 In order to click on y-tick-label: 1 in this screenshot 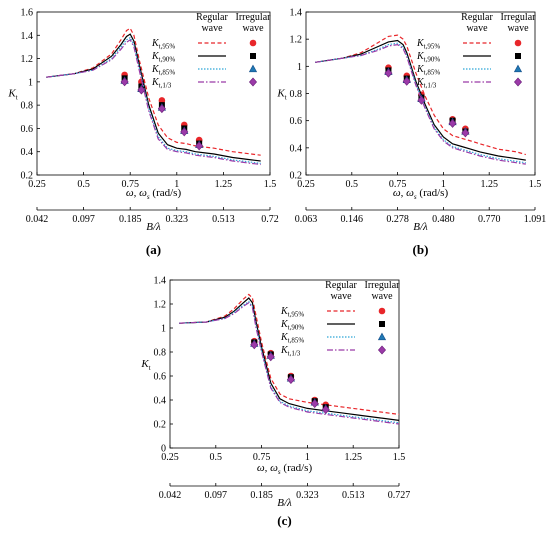, I will do `click(30, 82)`.